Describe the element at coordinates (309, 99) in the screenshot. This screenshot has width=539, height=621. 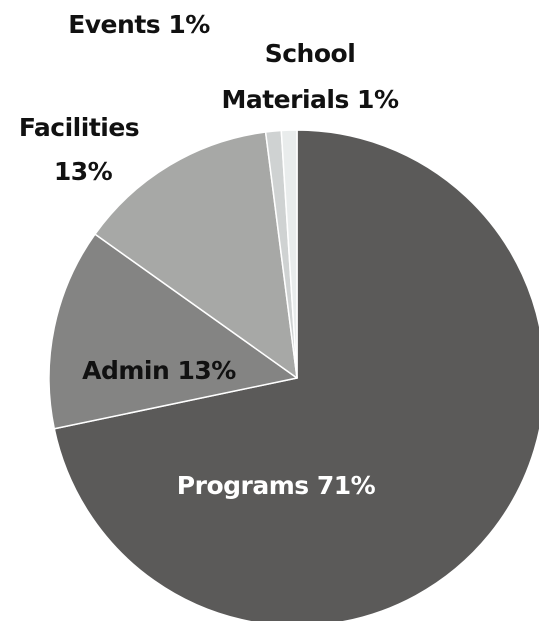
I see `label-school-line2: Materials 1%` at that location.